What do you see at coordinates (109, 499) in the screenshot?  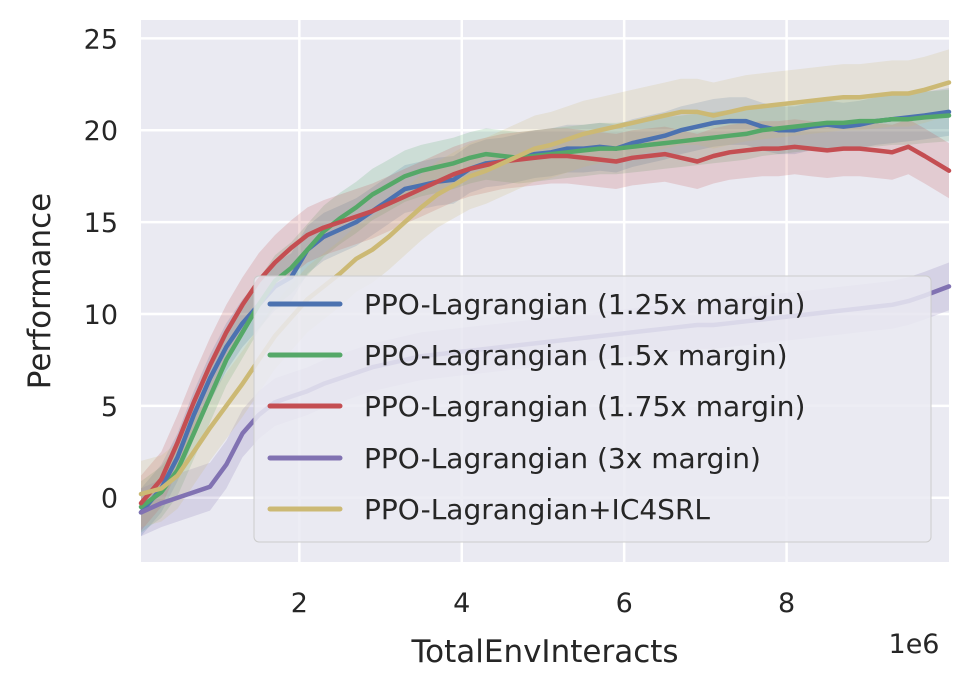 I see `y-tick-label: 0` at bounding box center [109, 499].